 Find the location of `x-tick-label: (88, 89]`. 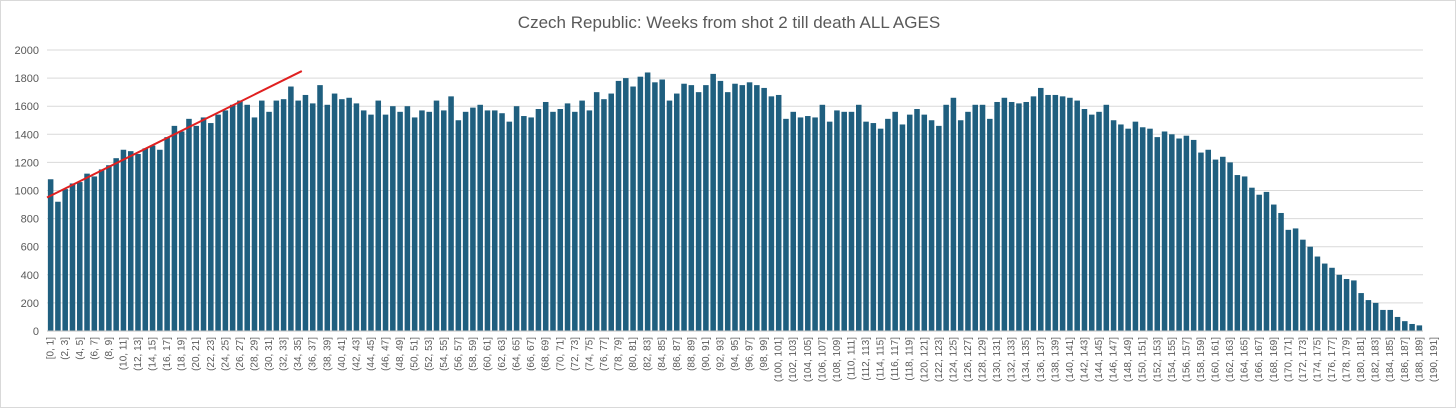

x-tick-label: (88, 89] is located at coordinates (691, 354).